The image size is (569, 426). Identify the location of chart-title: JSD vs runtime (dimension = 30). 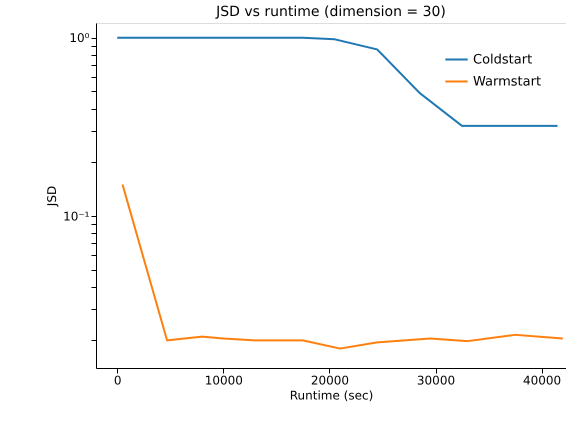
(330, 12).